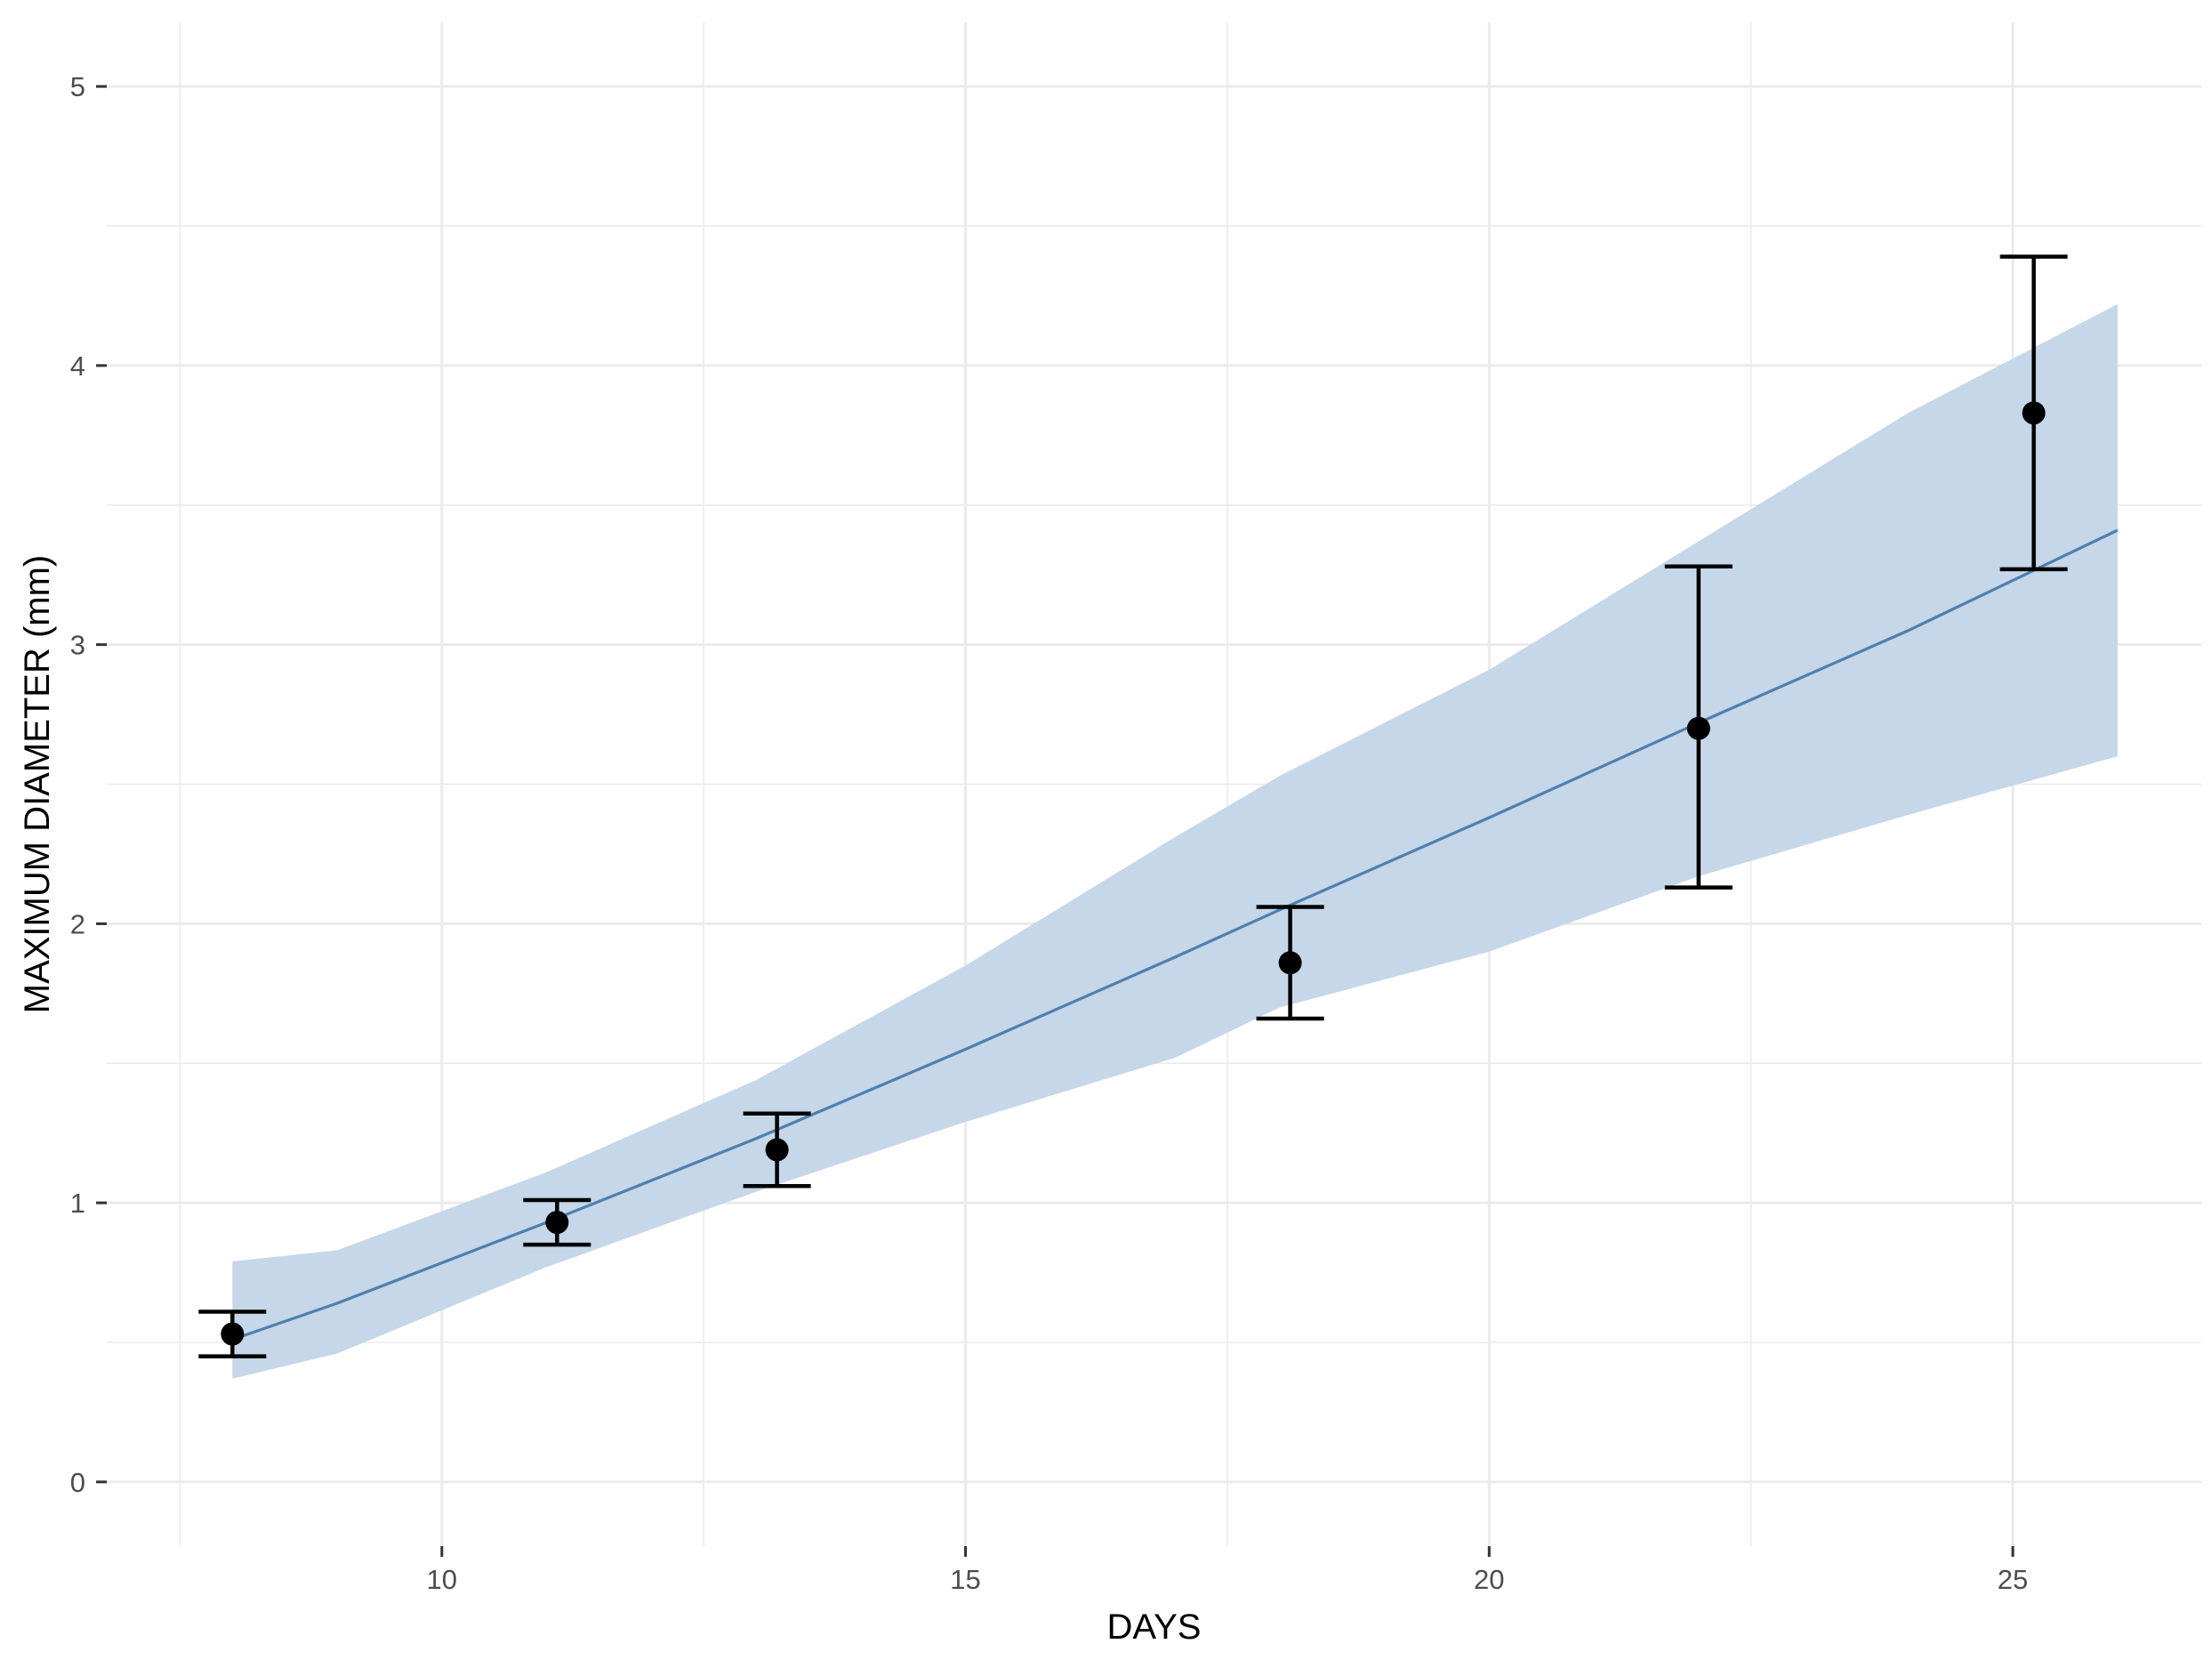 The width and height of the screenshot is (2212, 1668). What do you see at coordinates (1154, 1627) in the screenshot?
I see `x-axis-title: DAYS` at bounding box center [1154, 1627].